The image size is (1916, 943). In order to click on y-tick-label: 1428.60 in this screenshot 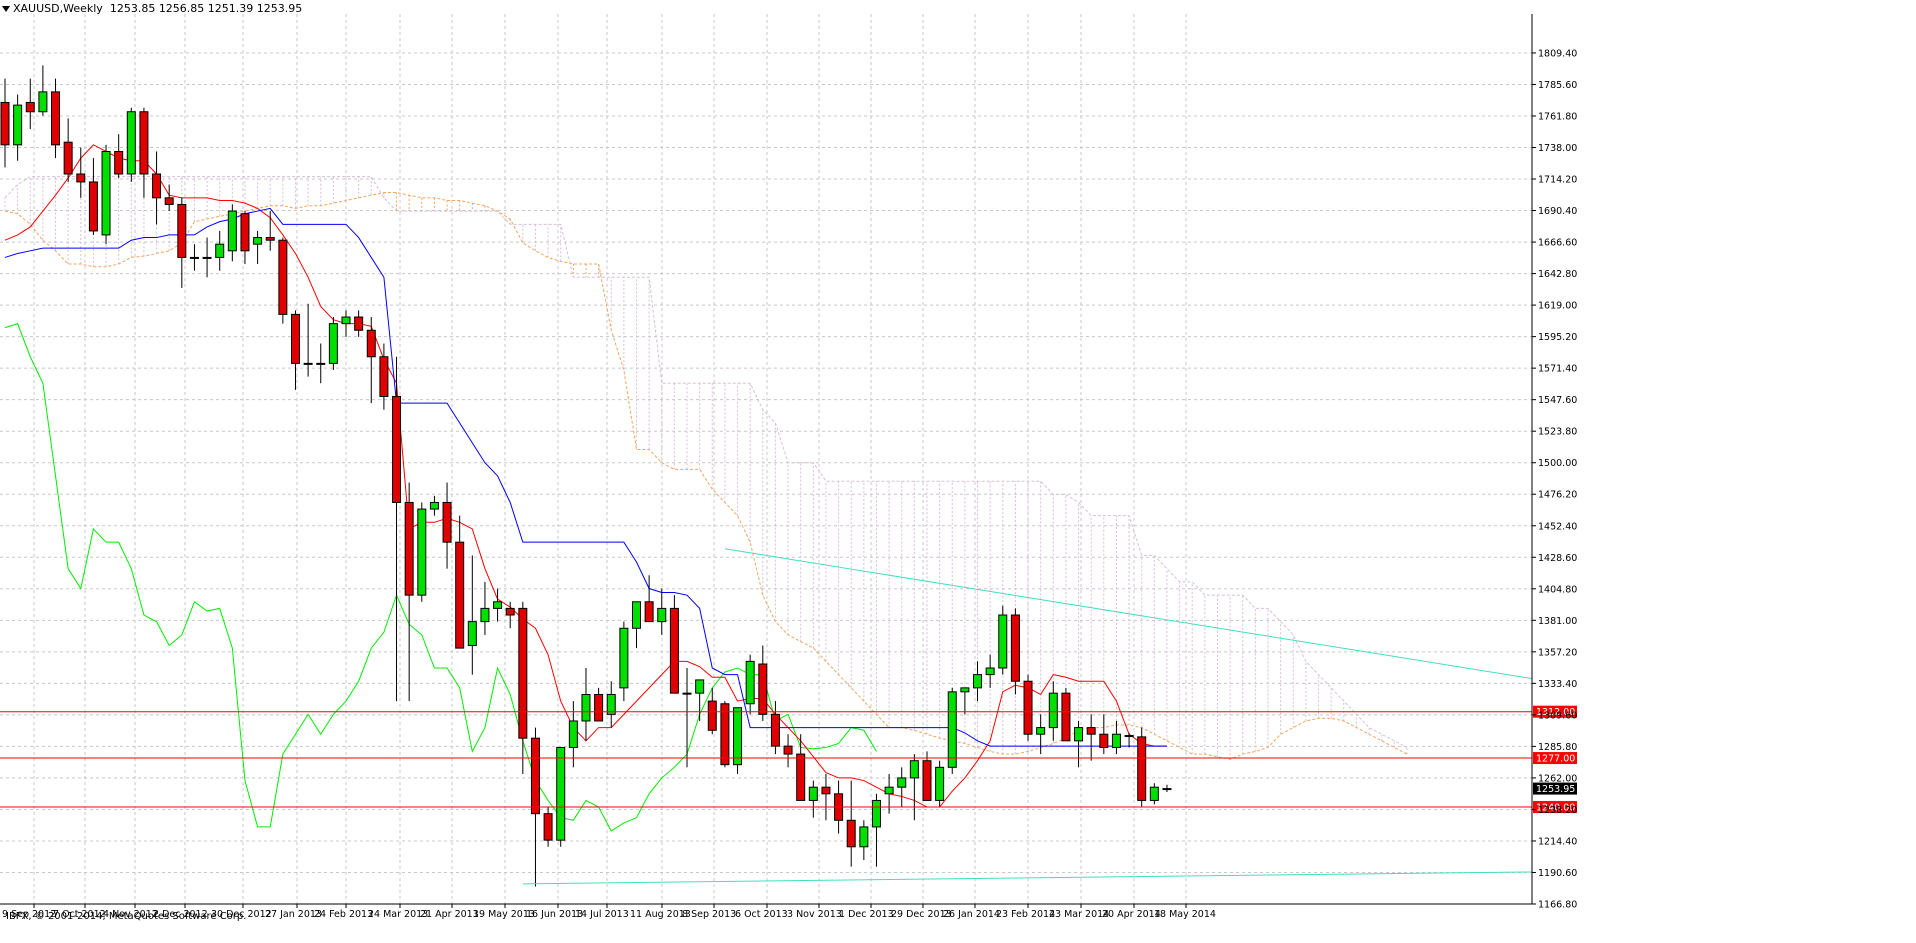, I will do `click(1557, 558)`.